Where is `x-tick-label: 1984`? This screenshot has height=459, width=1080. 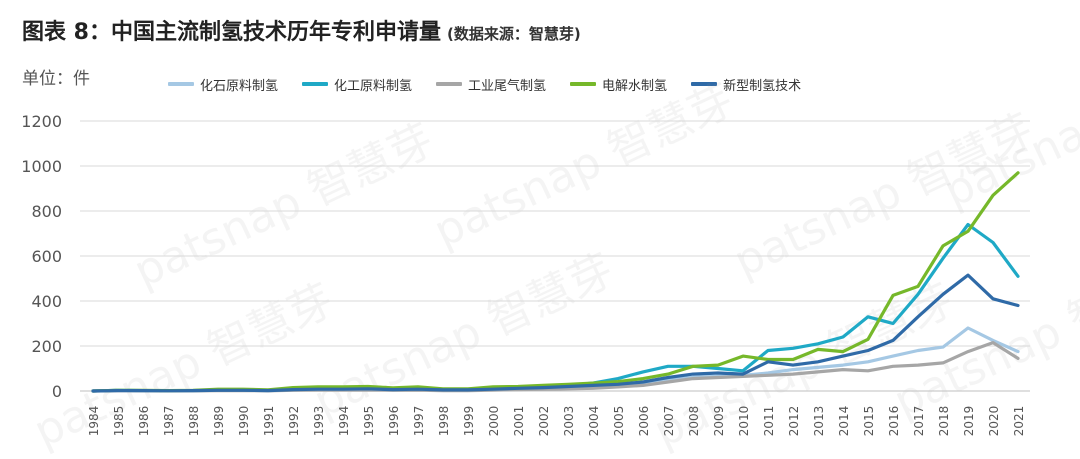 x-tick-label: 1984 is located at coordinates (94, 421).